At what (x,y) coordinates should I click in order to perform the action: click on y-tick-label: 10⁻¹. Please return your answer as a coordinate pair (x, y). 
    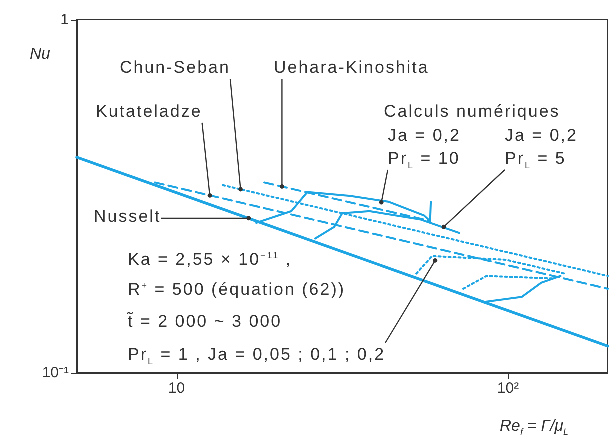
    Looking at the image, I should click on (55, 373).